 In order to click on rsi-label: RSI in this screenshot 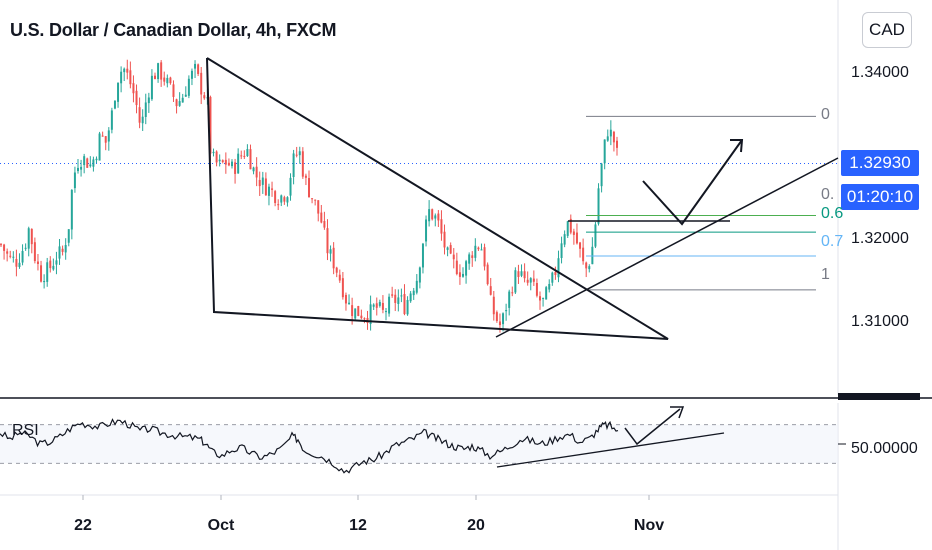, I will do `click(25, 430)`.